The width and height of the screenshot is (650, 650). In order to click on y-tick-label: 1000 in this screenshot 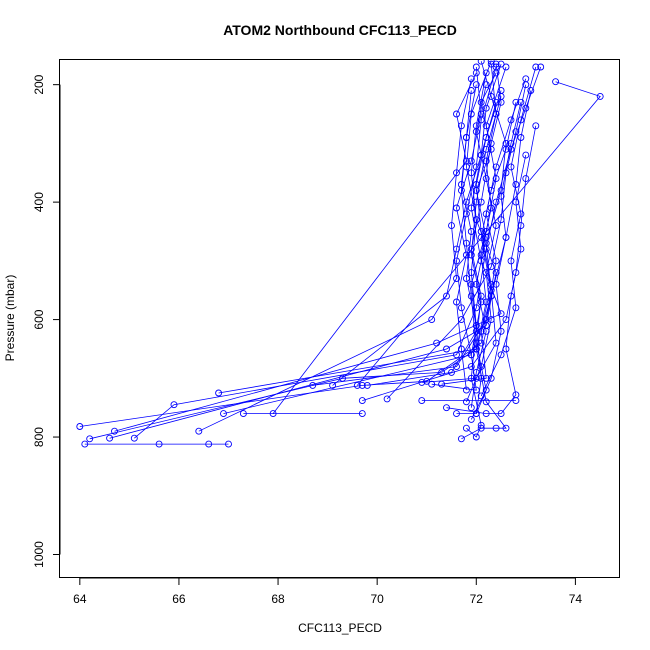, I will do `click(39, 554)`.